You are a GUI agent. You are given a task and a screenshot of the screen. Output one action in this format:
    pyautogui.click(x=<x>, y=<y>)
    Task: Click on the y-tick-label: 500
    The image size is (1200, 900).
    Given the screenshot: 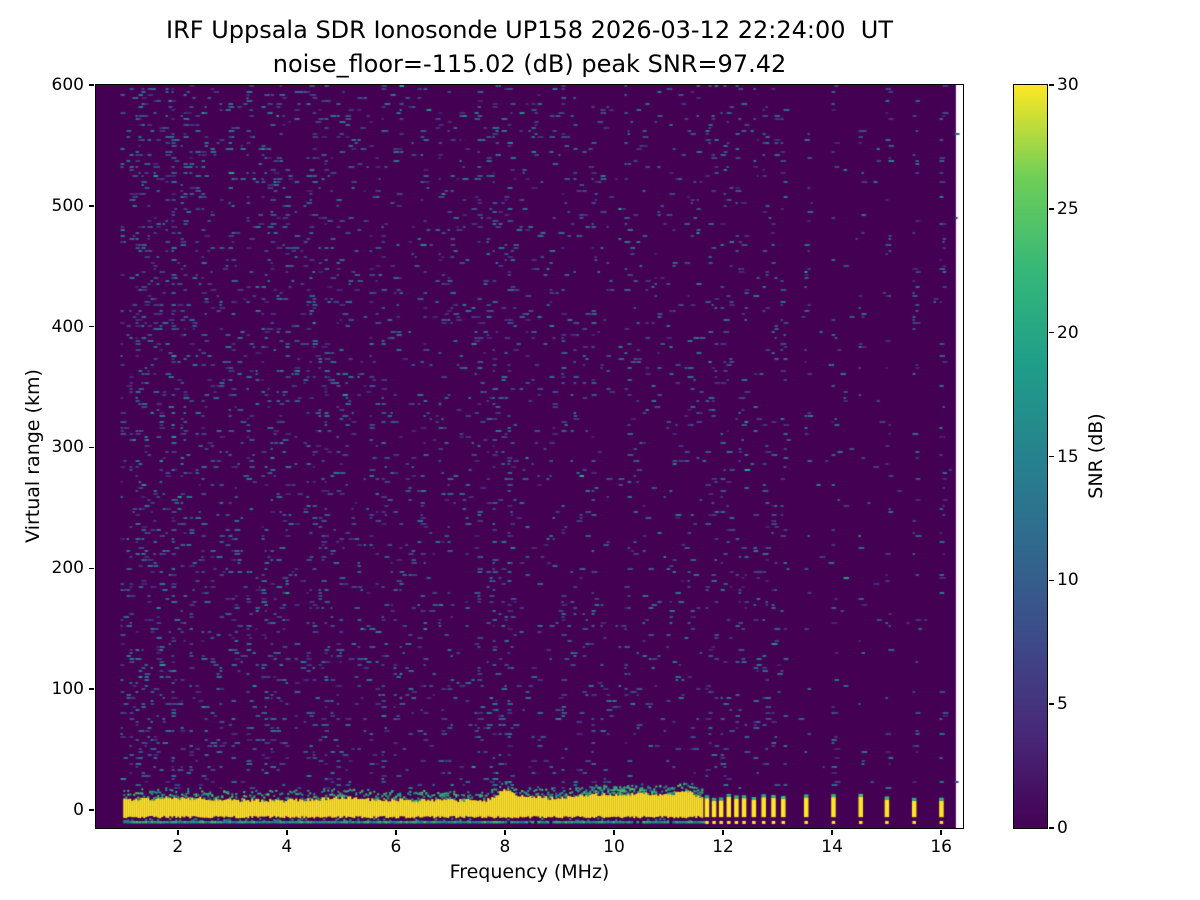 What is the action you would take?
    pyautogui.click(x=67, y=205)
    